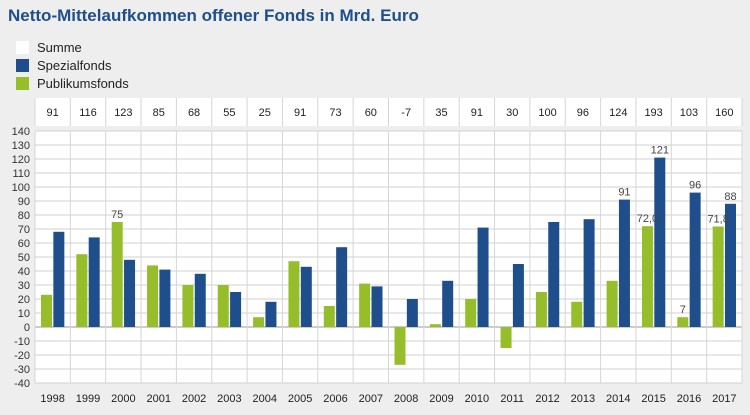 This screenshot has height=415, width=750. Describe the element at coordinates (730, 197) in the screenshot. I see `data-label: 88` at that location.